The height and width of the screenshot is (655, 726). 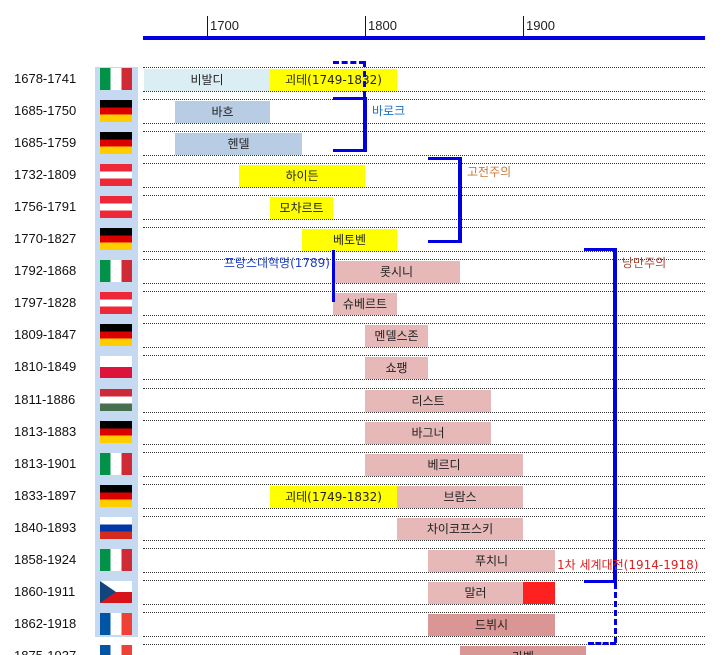 What do you see at coordinates (615, 415) in the screenshot?
I see `romantic-bracket-side` at bounding box center [615, 415].